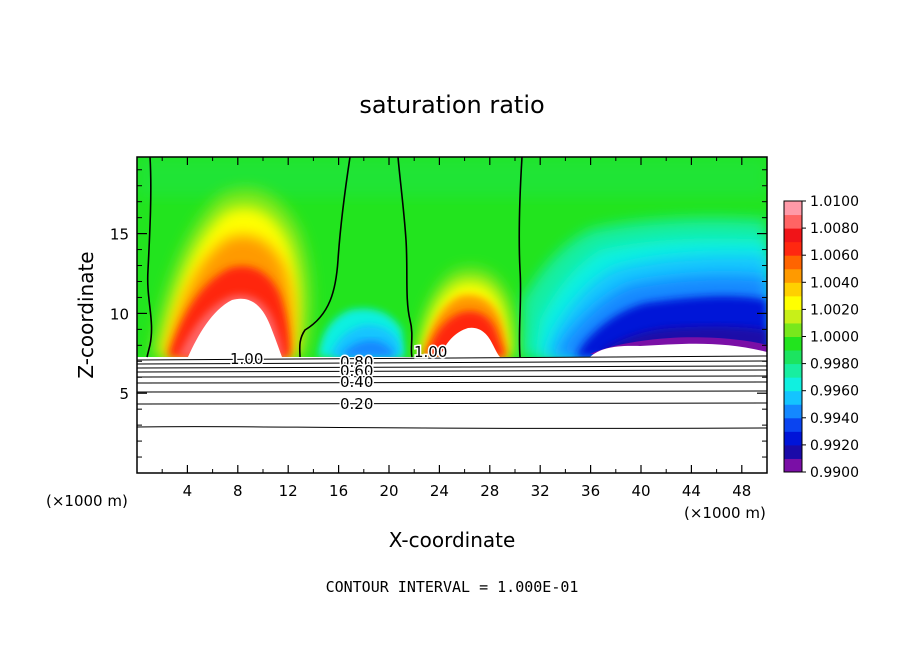  I want to click on x-tick-label: 20, so click(388, 491).